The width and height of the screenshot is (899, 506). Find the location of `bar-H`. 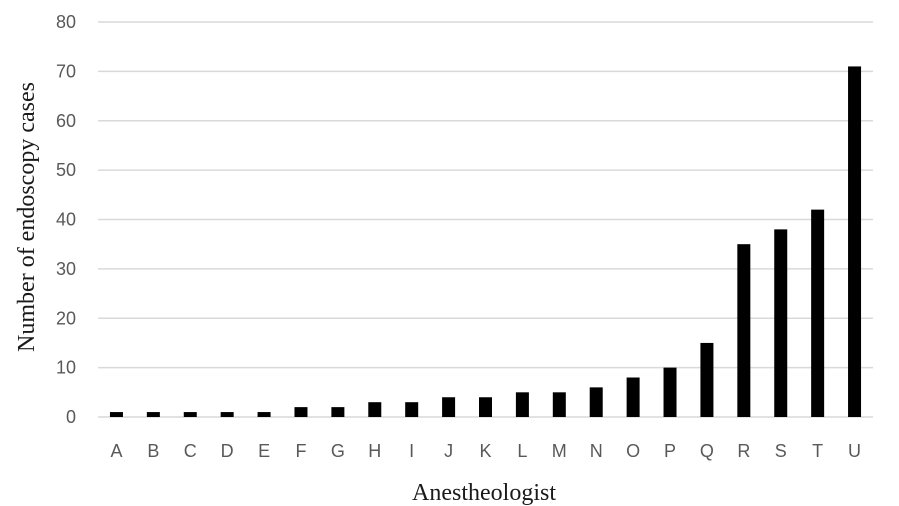

bar-H is located at coordinates (375, 409).